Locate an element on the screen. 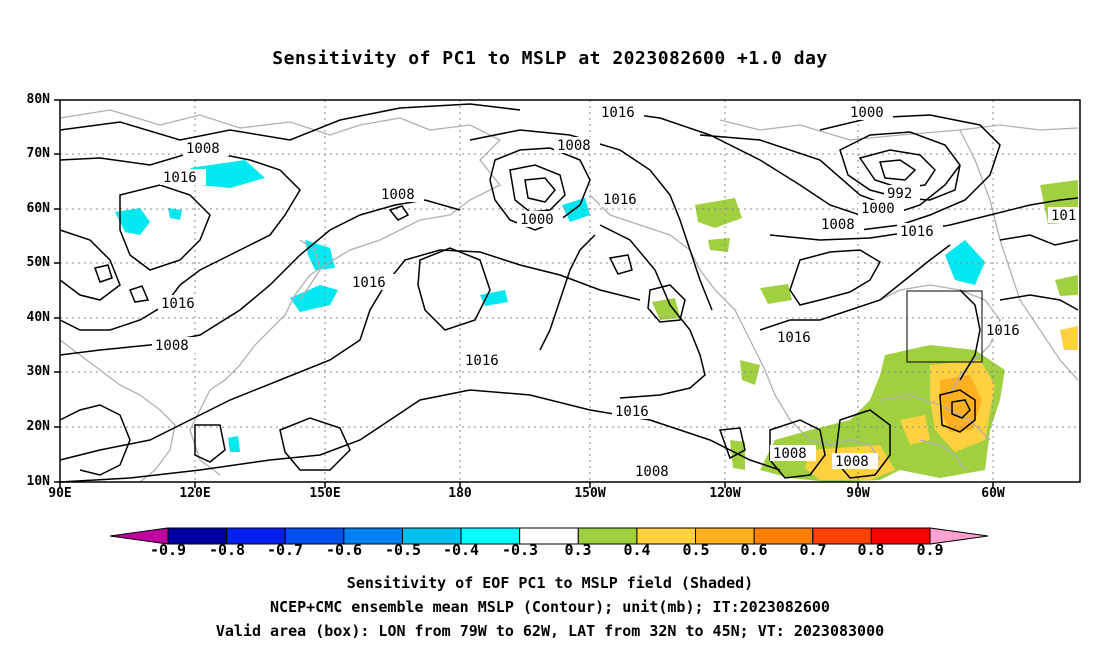  colorbar-label: -0.9 is located at coordinates (168, 550).